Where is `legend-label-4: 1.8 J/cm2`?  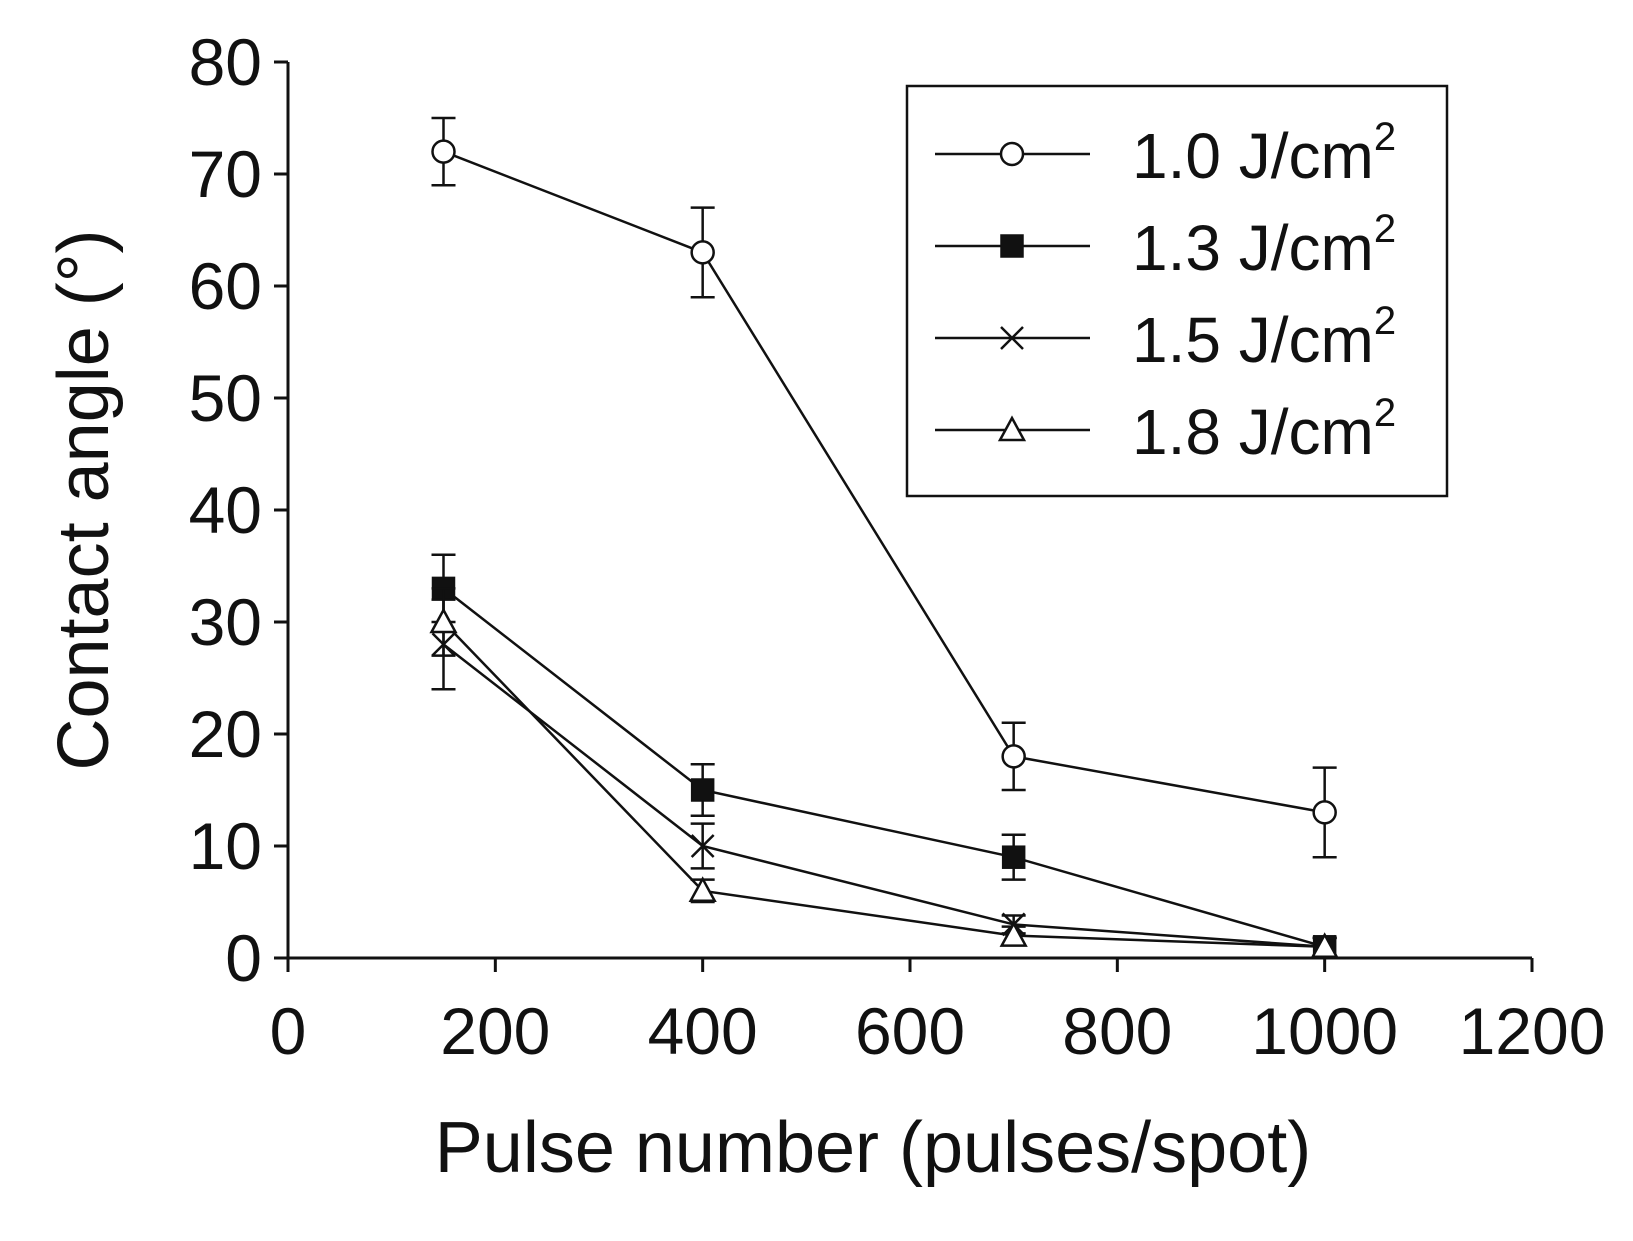
legend-label-4: 1.8 J/cm2 is located at coordinates (1264, 429).